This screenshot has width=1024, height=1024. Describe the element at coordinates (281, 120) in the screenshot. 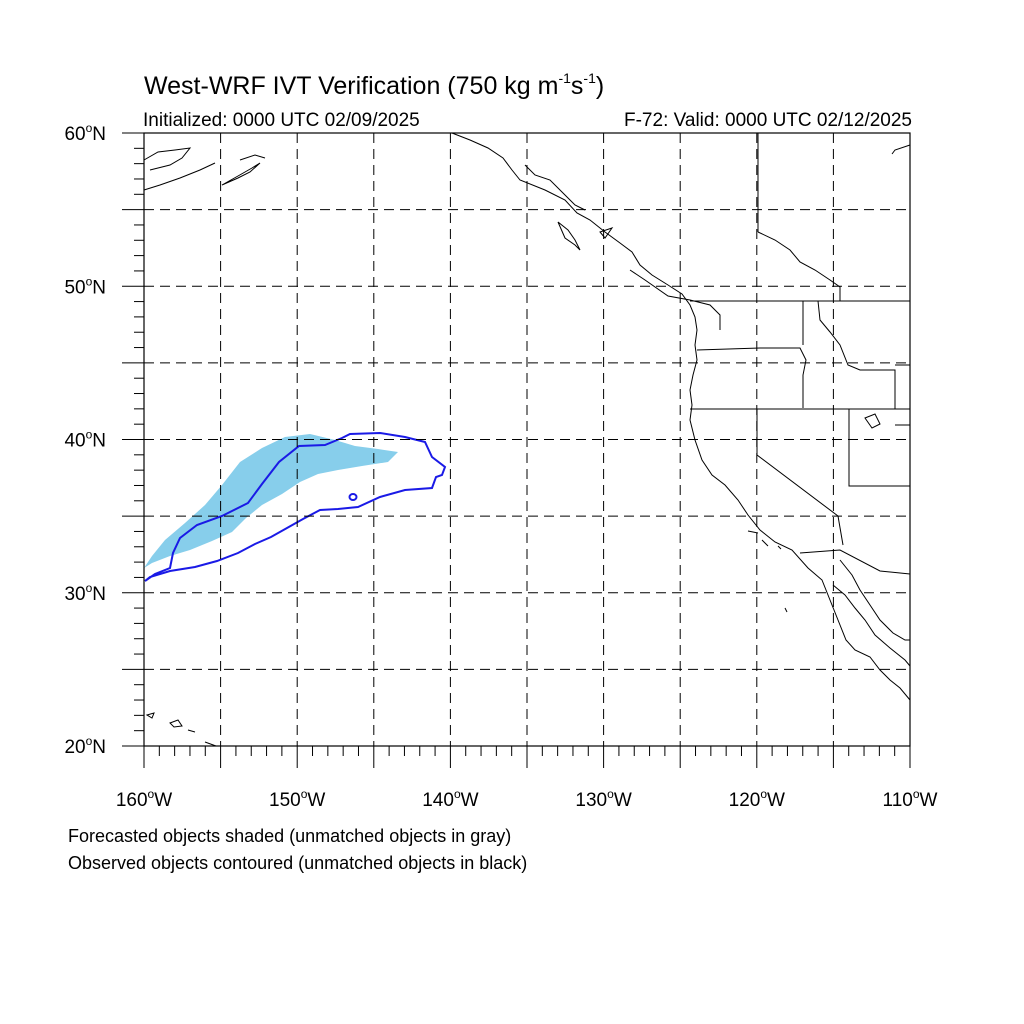

I see `initialized-time: Initialized: 0000 UTC 02/09/2025` at that location.